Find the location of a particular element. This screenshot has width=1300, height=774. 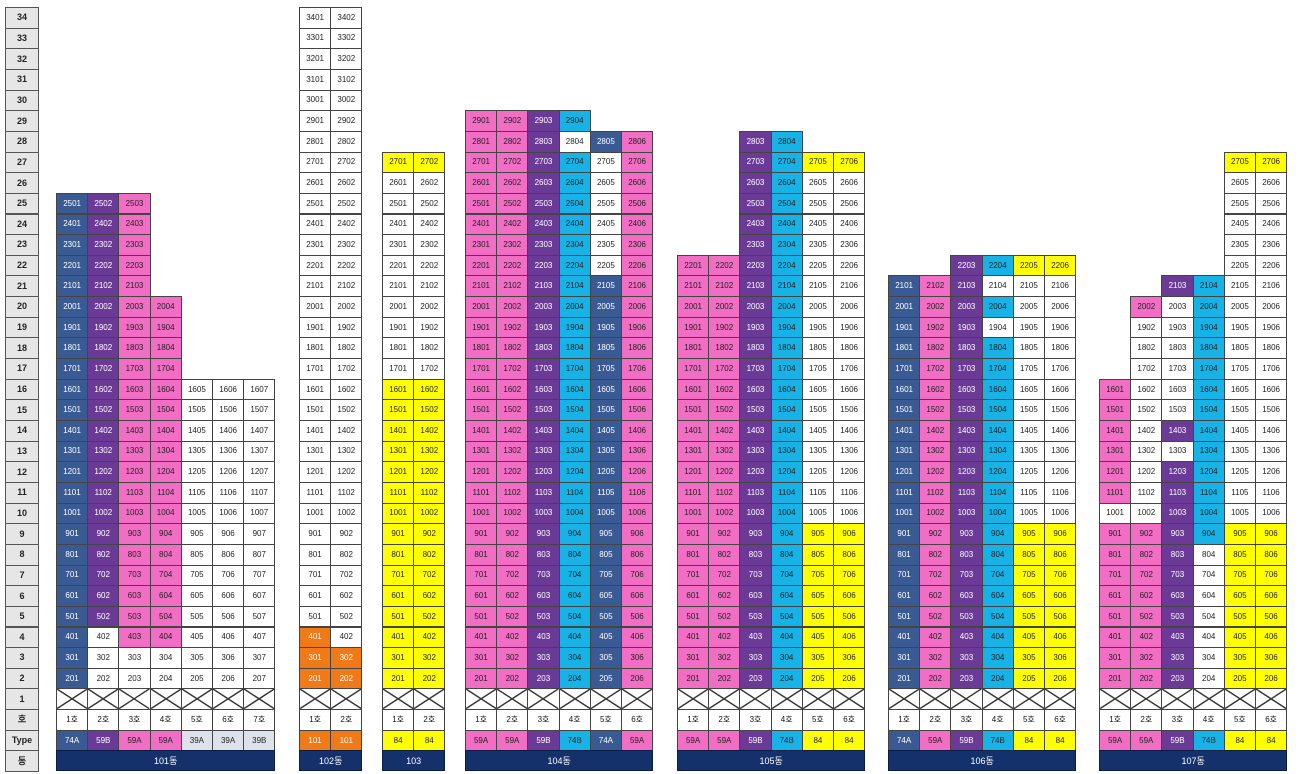

unit-cell: 2503 is located at coordinates (543, 203).